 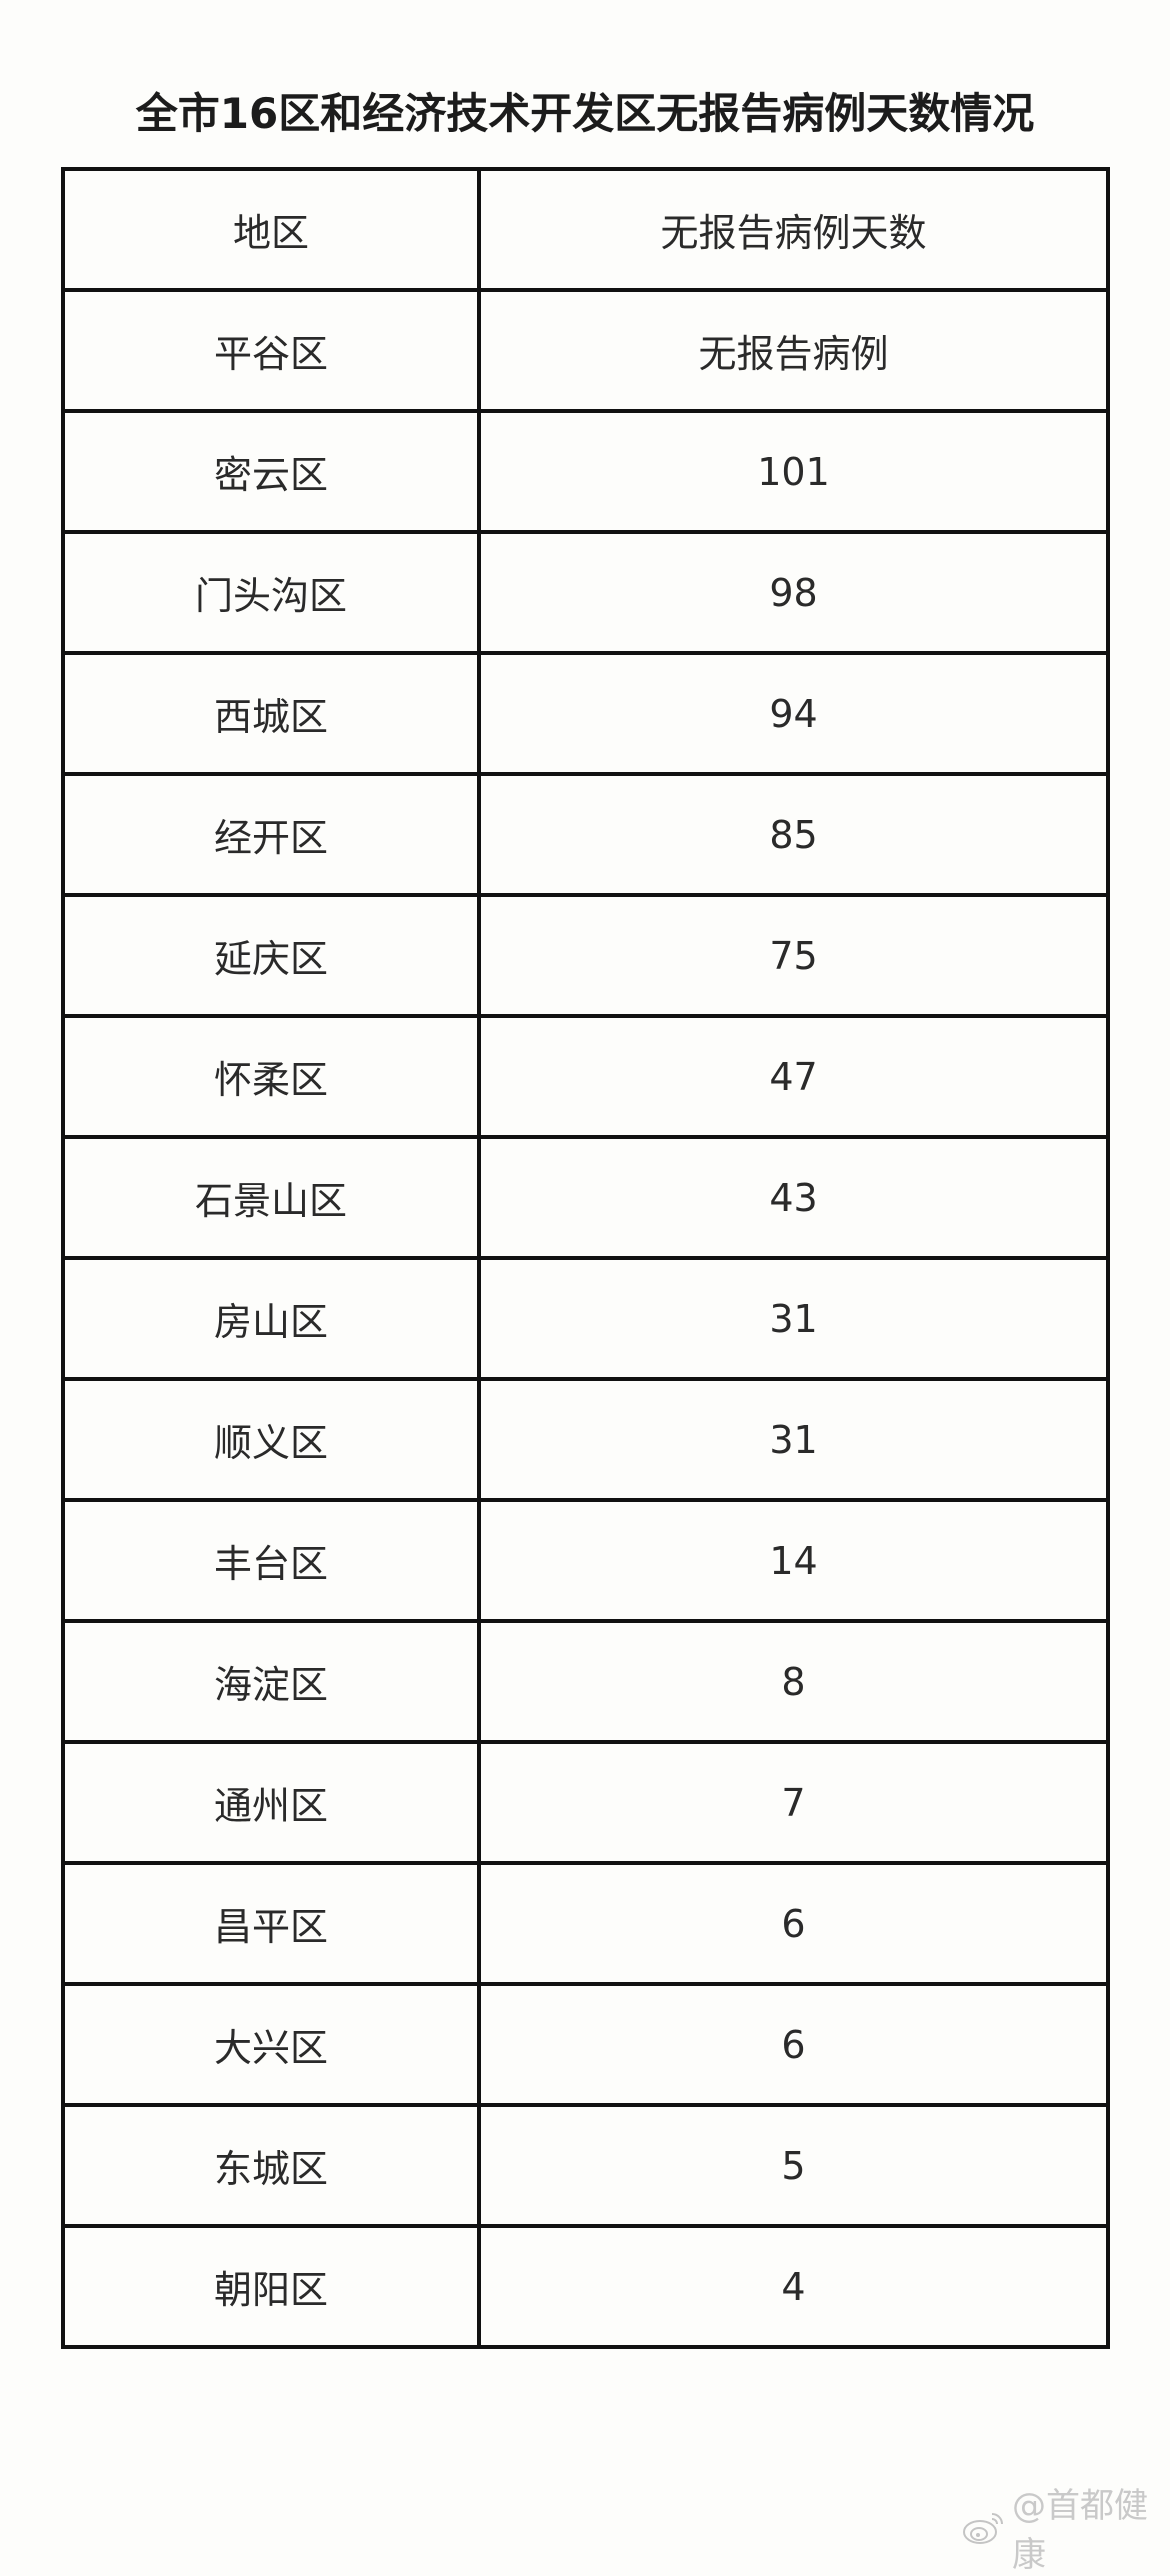 What do you see at coordinates (271, 229) in the screenshot?
I see `header-region: 地区` at bounding box center [271, 229].